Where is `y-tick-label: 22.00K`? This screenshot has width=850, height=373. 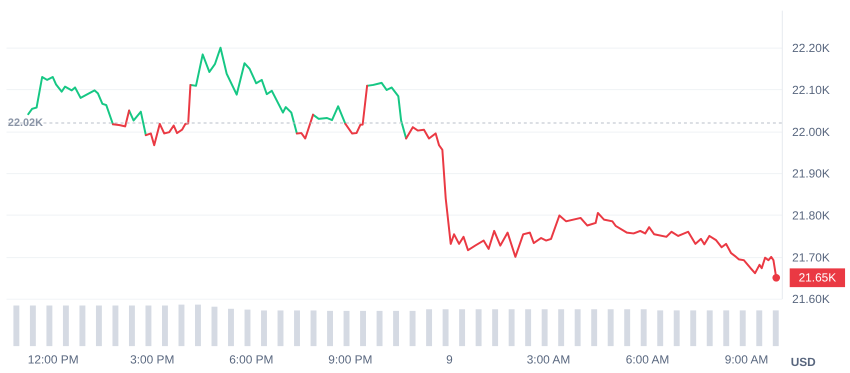
y-tick-label: 22.00K is located at coordinates (811, 131).